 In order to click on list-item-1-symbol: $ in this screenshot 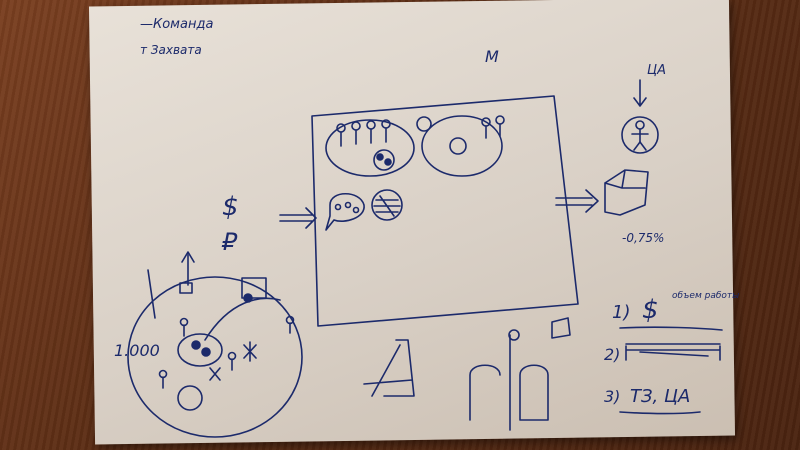, I will do `click(650, 310)`.